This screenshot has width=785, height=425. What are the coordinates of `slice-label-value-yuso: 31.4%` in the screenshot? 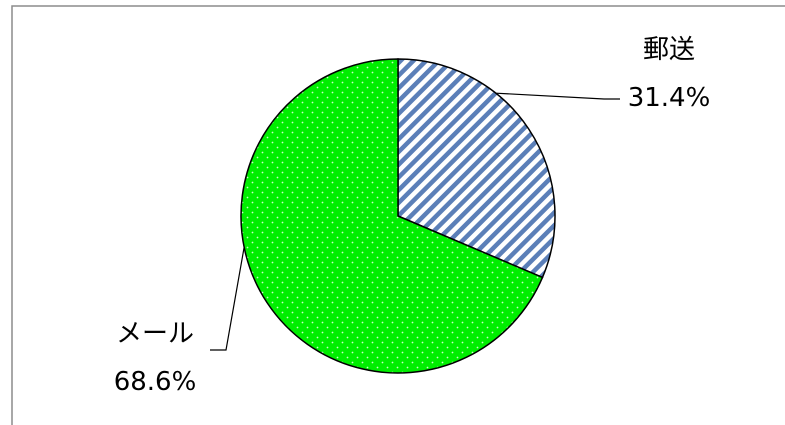 It's located at (669, 98).